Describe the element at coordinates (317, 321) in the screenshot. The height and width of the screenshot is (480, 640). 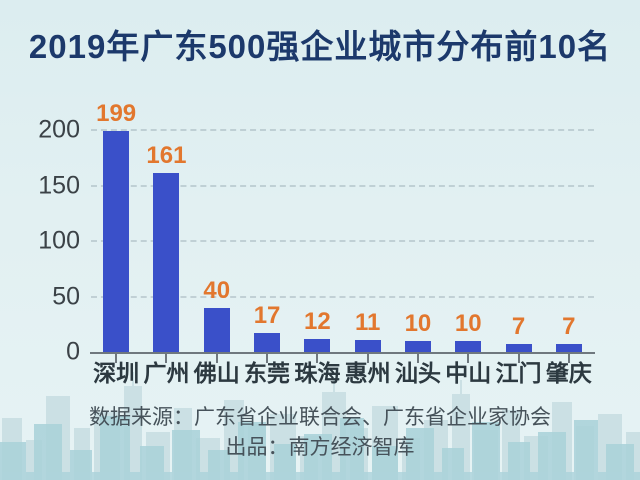
I see `bar-value-label: 12` at that location.